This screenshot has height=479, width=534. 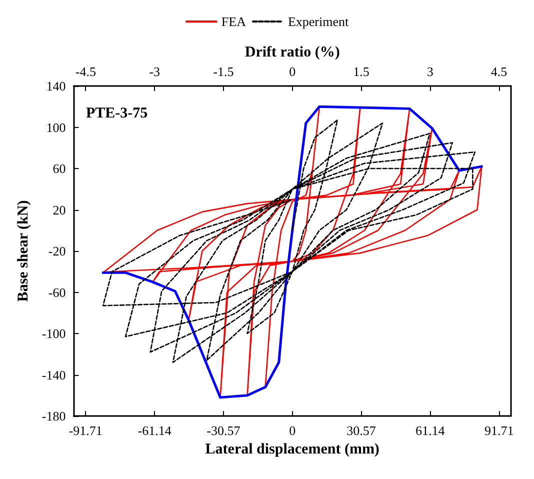 I want to click on x2-tick-label: -1.5, so click(x=223, y=71).